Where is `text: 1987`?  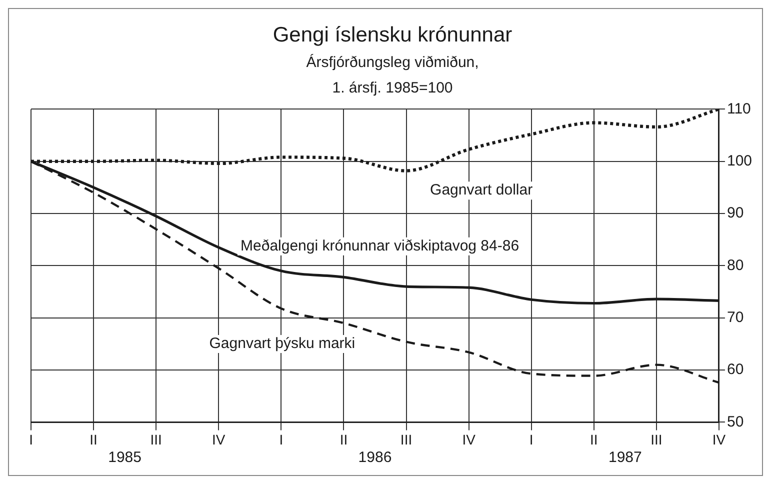
text: 1987 is located at coordinates (625, 457).